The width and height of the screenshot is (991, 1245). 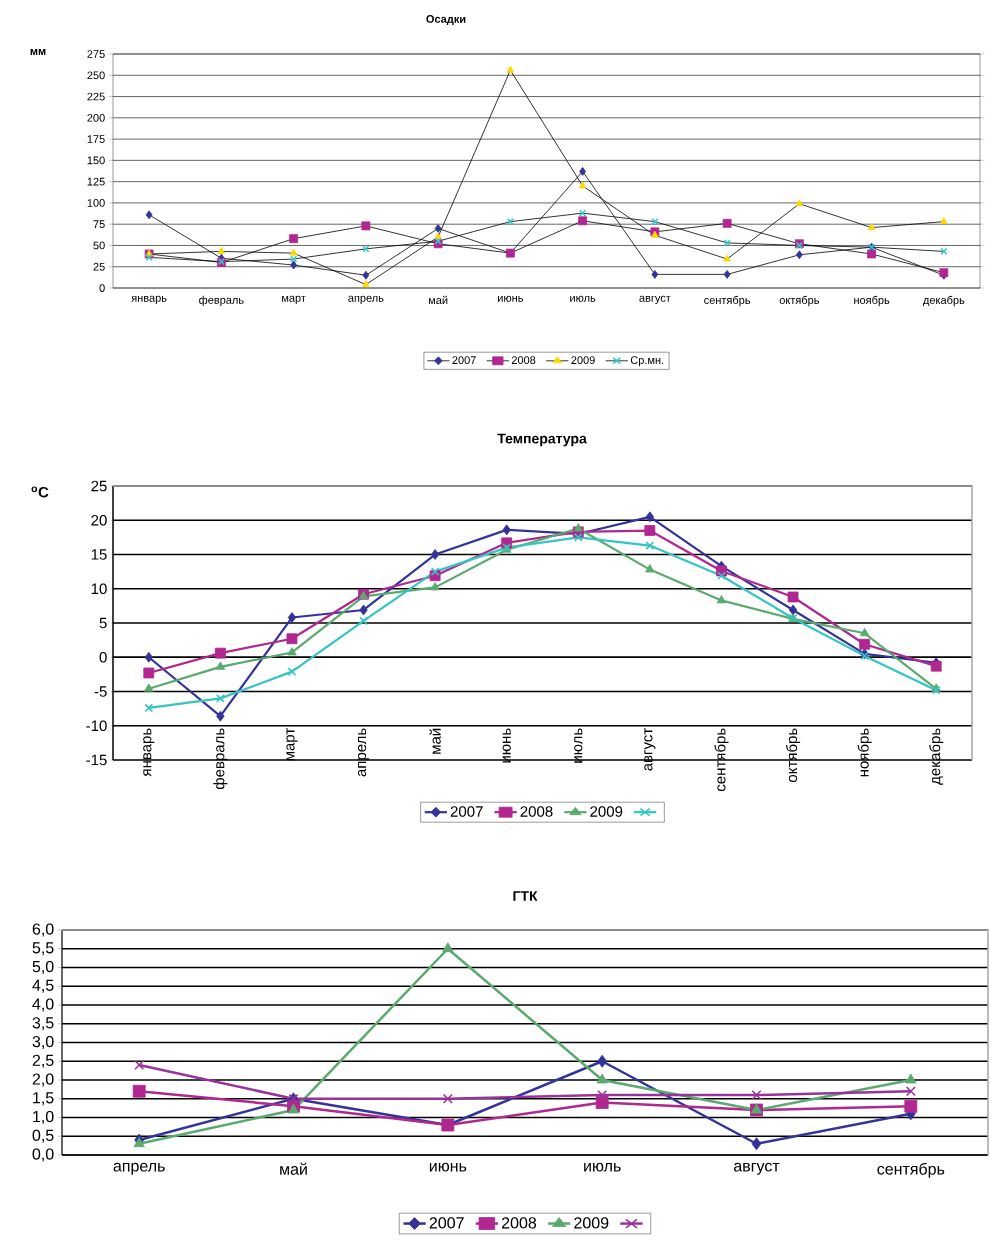 What do you see at coordinates (43, 967) in the screenshot?
I see `y-tick-label: 5,0` at bounding box center [43, 967].